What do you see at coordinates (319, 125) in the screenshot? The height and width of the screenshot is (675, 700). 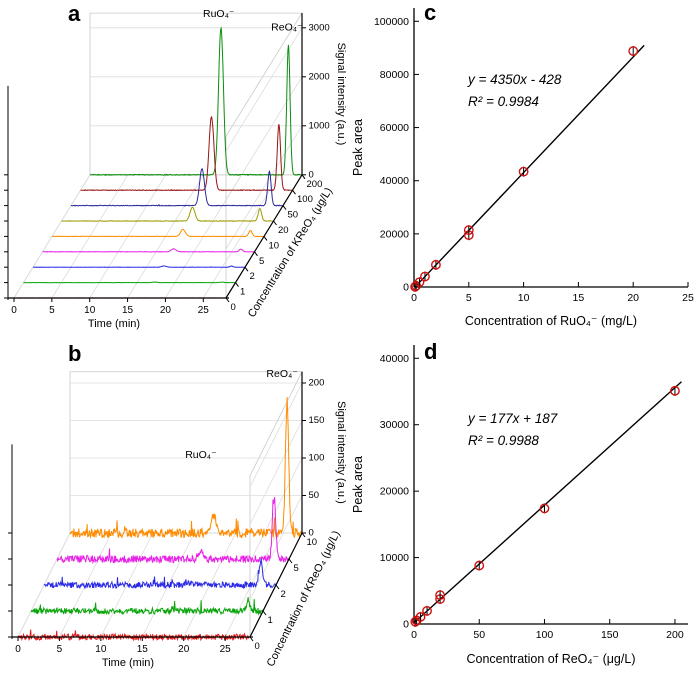 I see `signal-tick-label: 1000` at bounding box center [319, 125].